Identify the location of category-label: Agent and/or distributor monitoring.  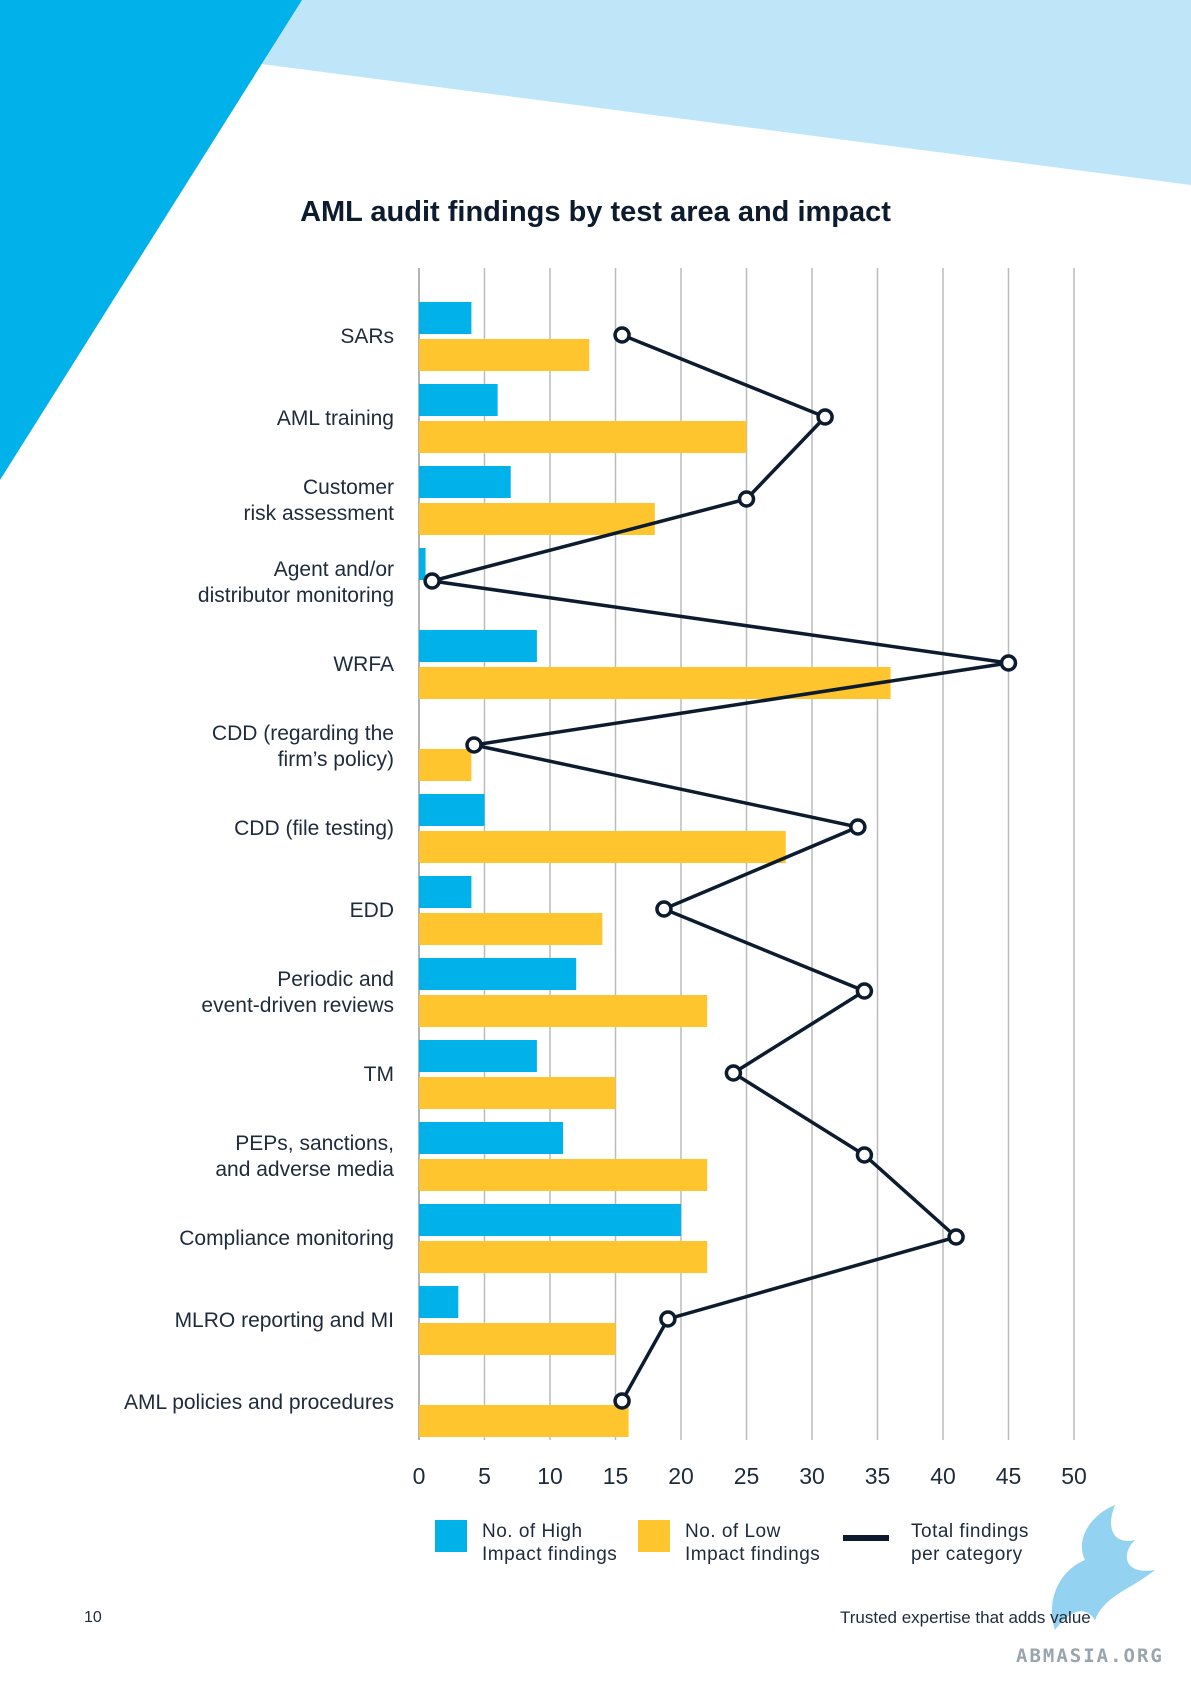
(296, 582).